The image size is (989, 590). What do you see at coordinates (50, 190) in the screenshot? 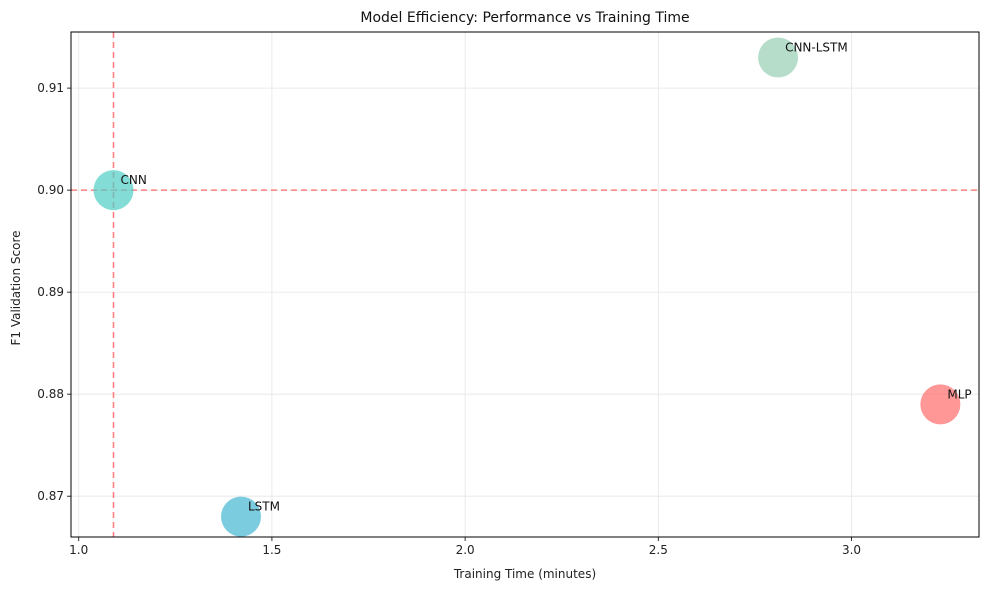
I see `y-tick-label: 0.90` at bounding box center [50, 190].